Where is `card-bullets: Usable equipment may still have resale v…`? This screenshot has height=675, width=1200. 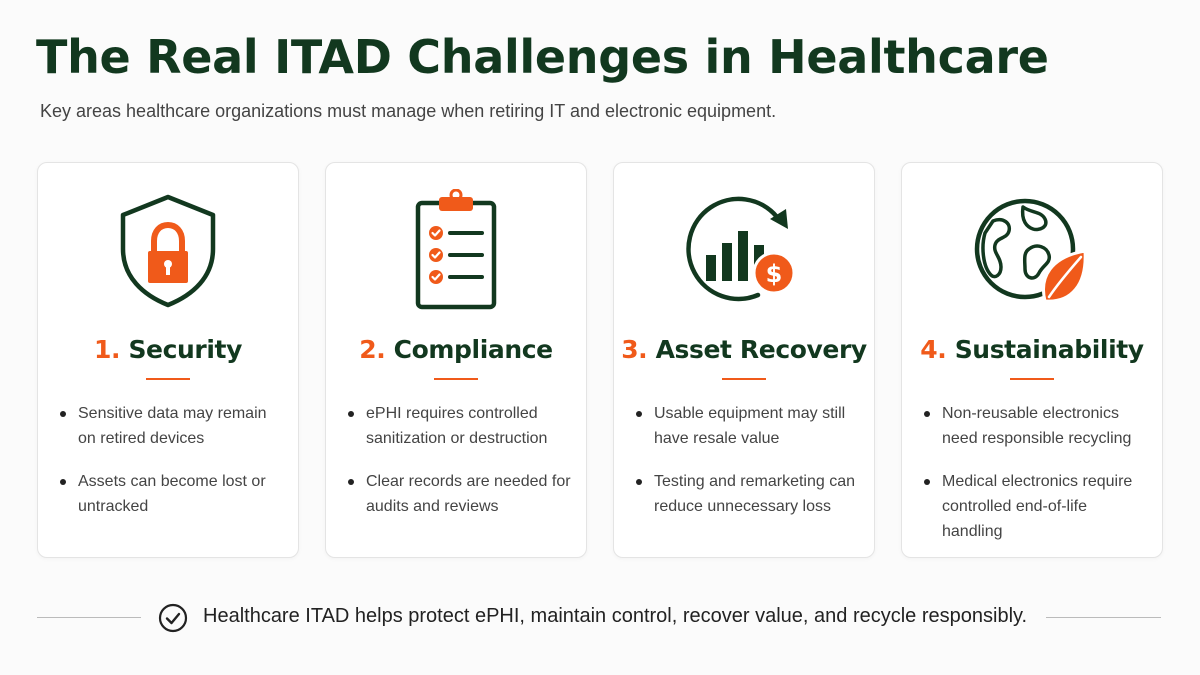
card-bullets: Usable equipment may still have resale v… is located at coordinates (748, 469).